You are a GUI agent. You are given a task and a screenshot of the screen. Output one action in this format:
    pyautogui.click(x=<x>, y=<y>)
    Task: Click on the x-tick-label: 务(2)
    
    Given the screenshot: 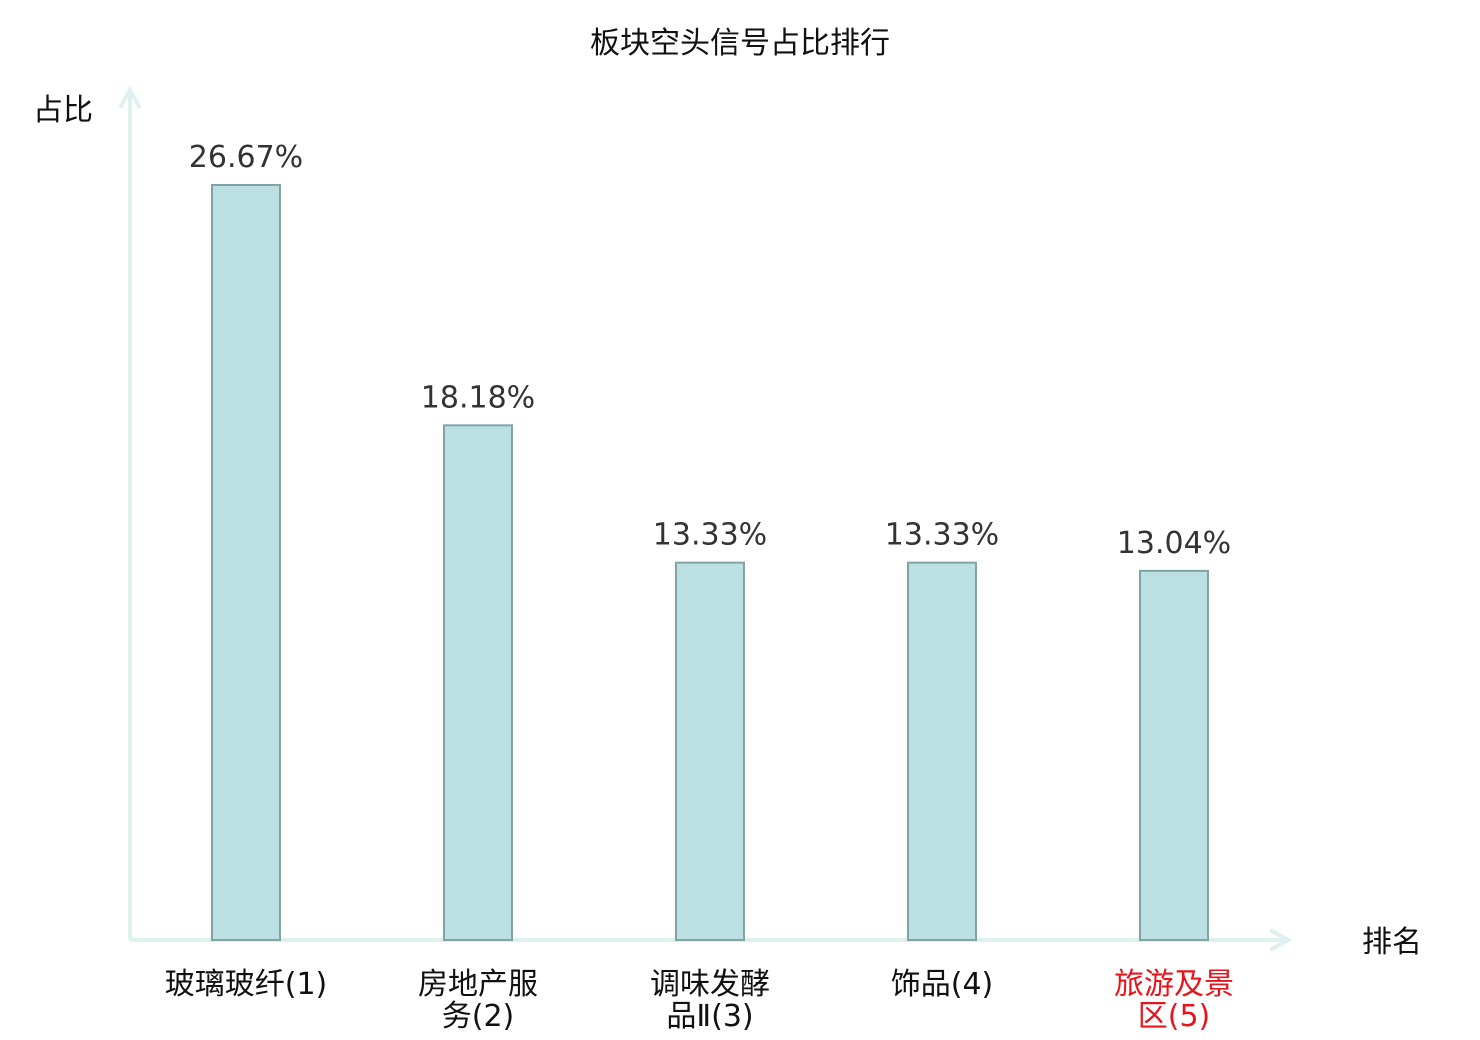 What is the action you would take?
    pyautogui.click(x=478, y=1016)
    